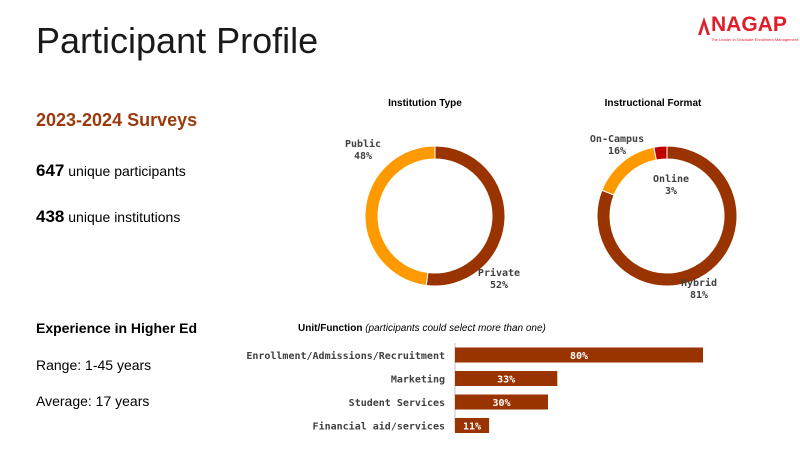 This screenshot has height=450, width=800. I want to click on bar-value-label-financial-aid-services: 11%, so click(472, 427).